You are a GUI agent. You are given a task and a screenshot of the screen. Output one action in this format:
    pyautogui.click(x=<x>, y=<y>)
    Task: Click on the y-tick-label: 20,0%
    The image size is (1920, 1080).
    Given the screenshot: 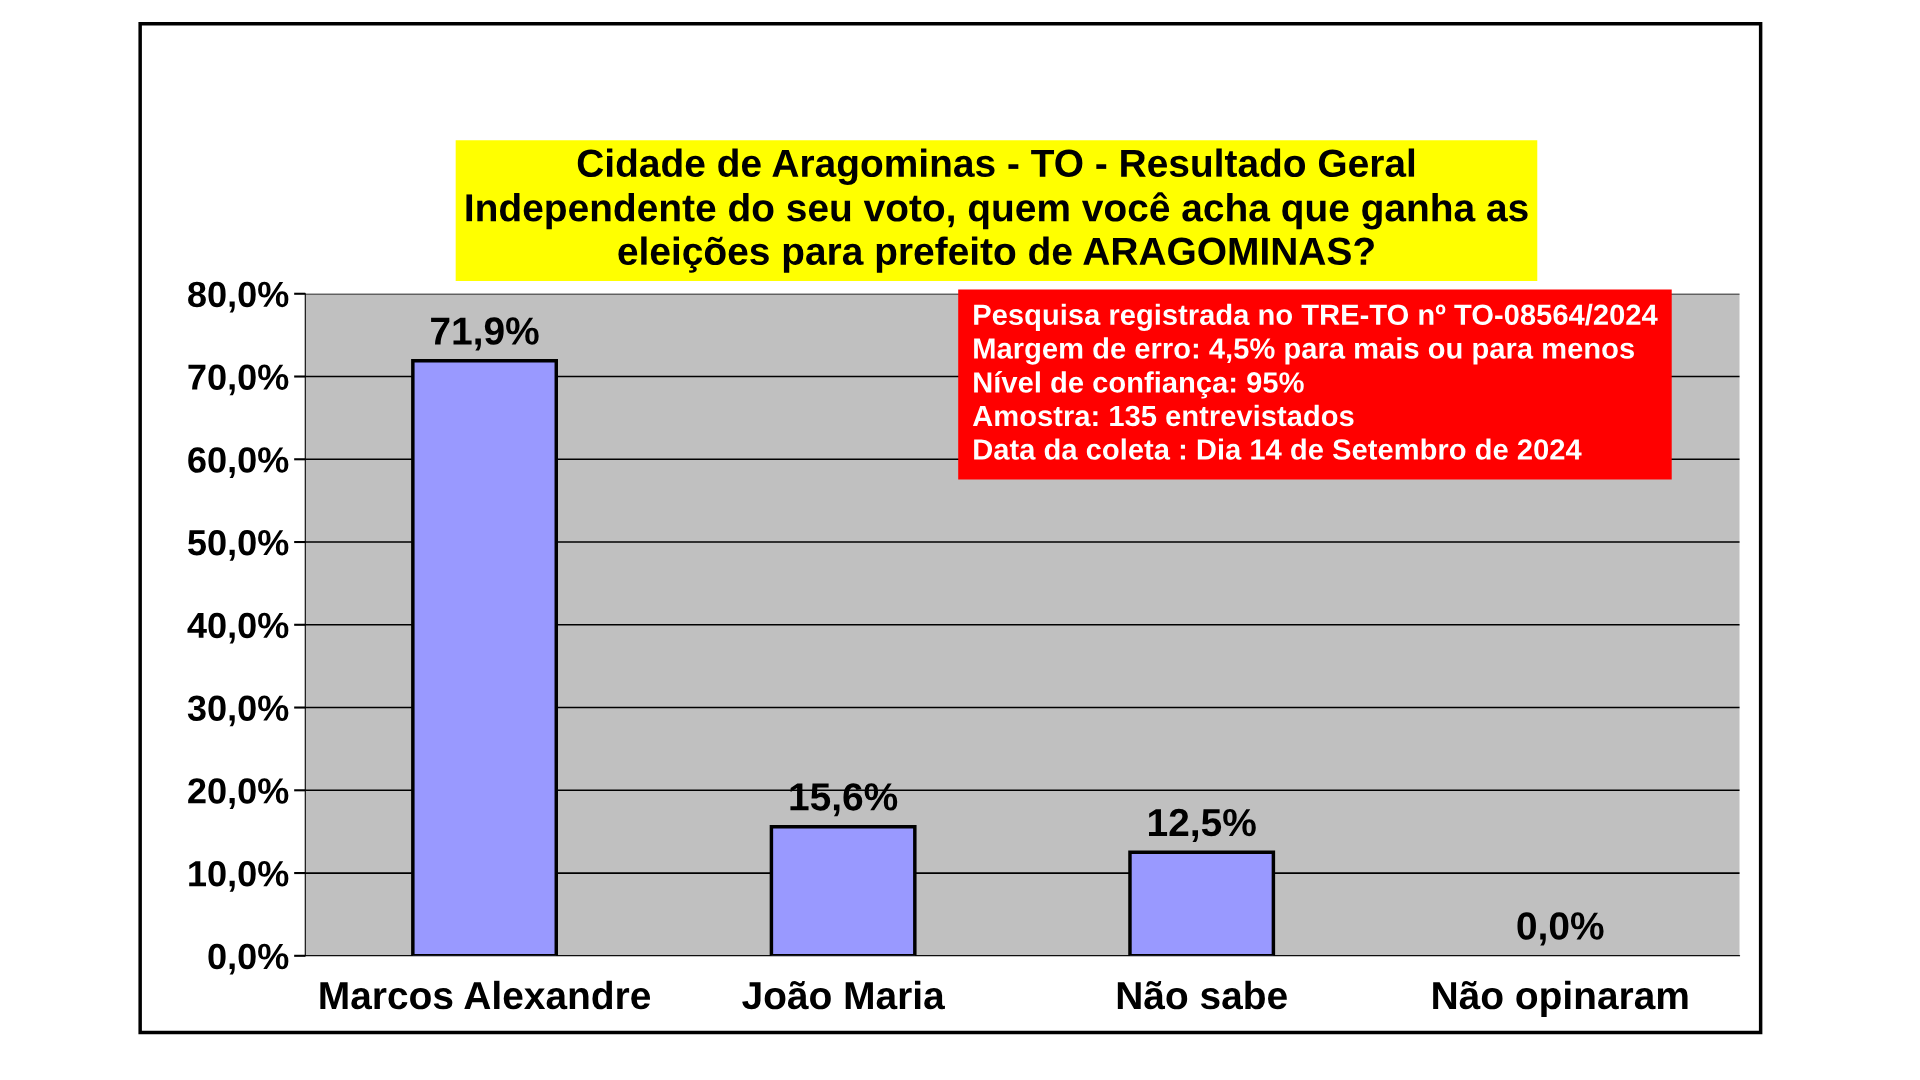 What is the action you would take?
    pyautogui.click(x=238, y=793)
    